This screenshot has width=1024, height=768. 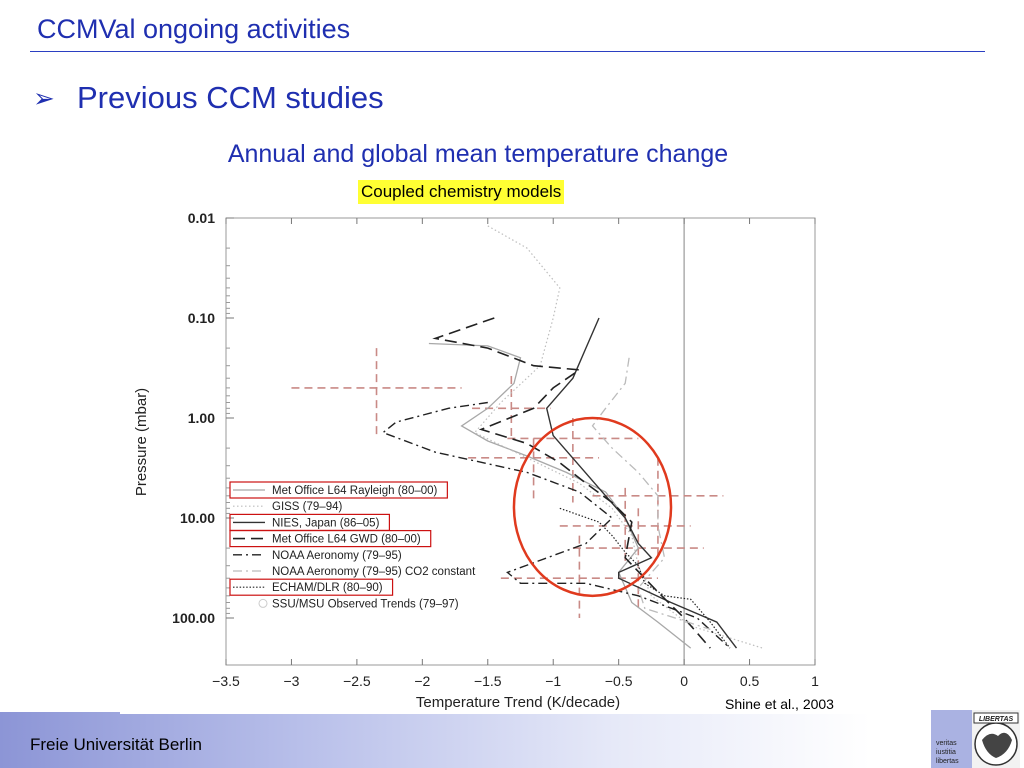 What do you see at coordinates (374, 572) in the screenshot?
I see `legend-label: NOAA Aeronomy (79–95) CO2 constant` at bounding box center [374, 572].